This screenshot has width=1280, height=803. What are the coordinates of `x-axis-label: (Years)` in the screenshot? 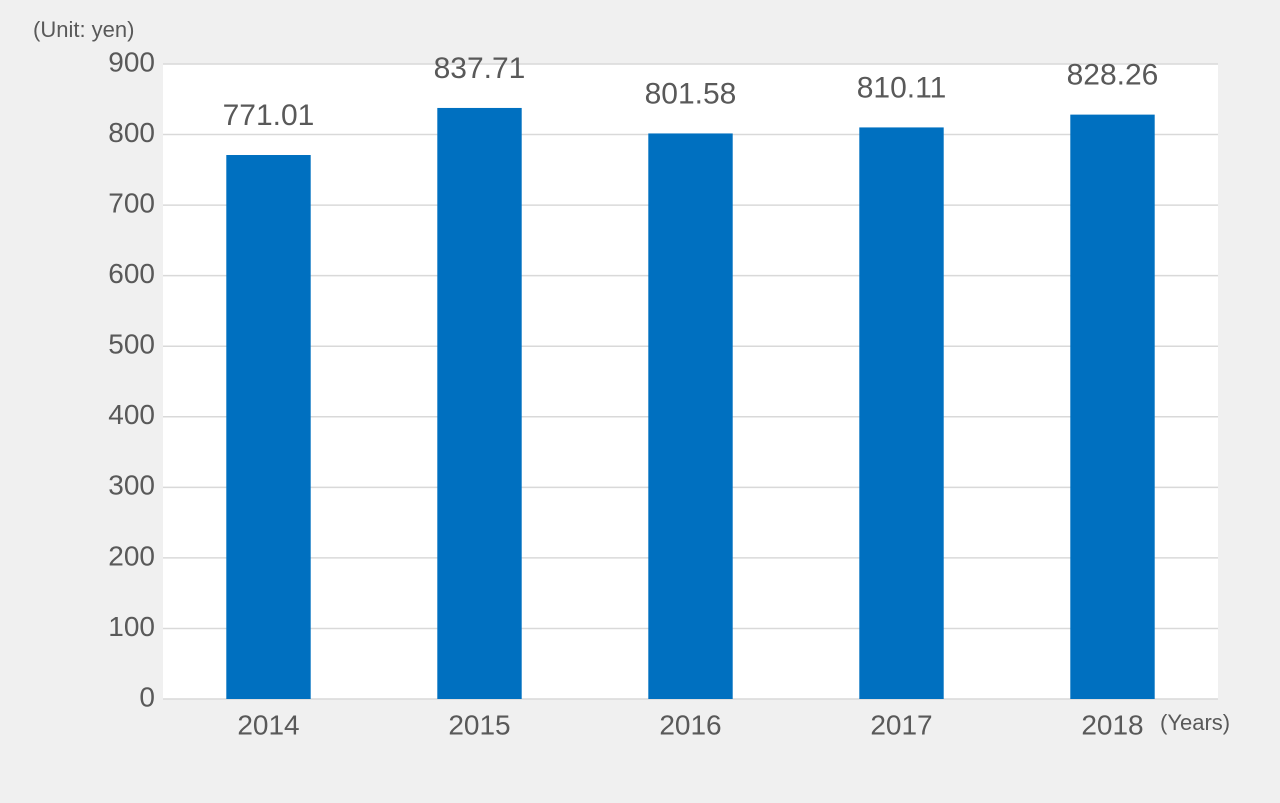 It's located at (1195, 722).